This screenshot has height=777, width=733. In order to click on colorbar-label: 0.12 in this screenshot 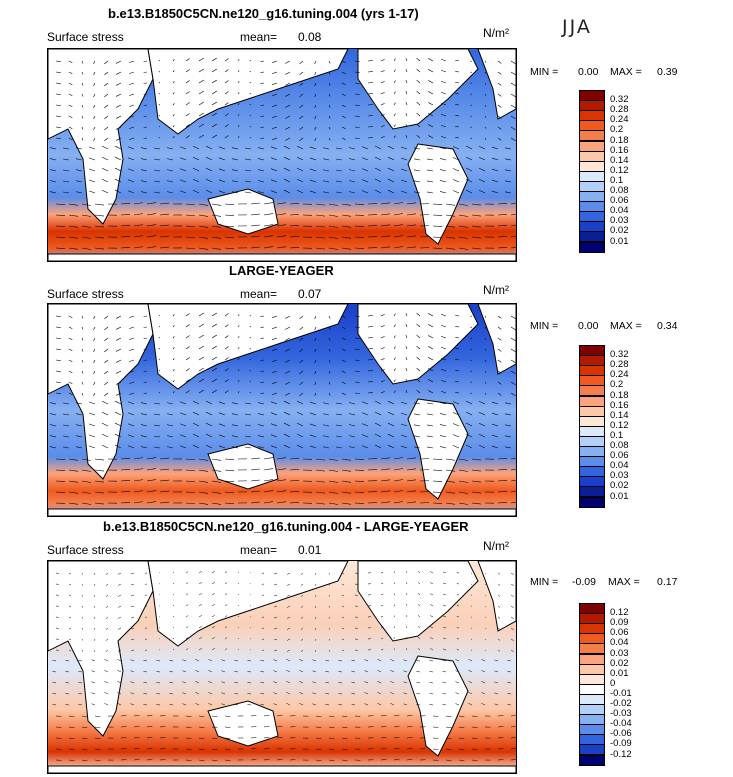, I will do `click(619, 613)`.